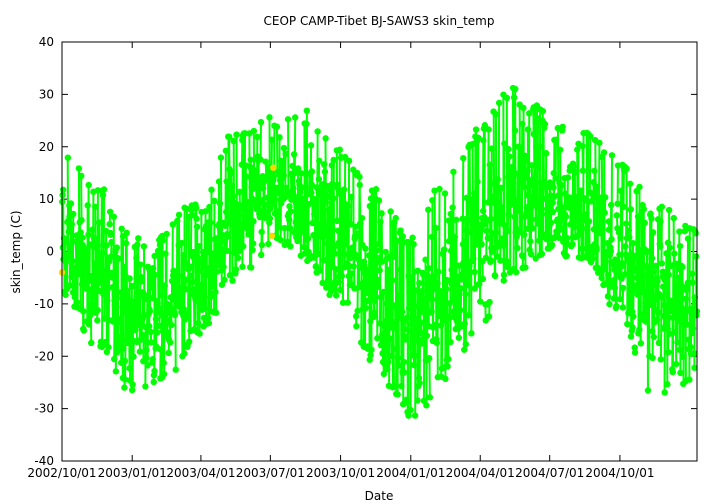 The height and width of the screenshot is (504, 720). Describe the element at coordinates (619, 473) in the screenshot. I see `x-tick-label: 2004/10/01` at that location.